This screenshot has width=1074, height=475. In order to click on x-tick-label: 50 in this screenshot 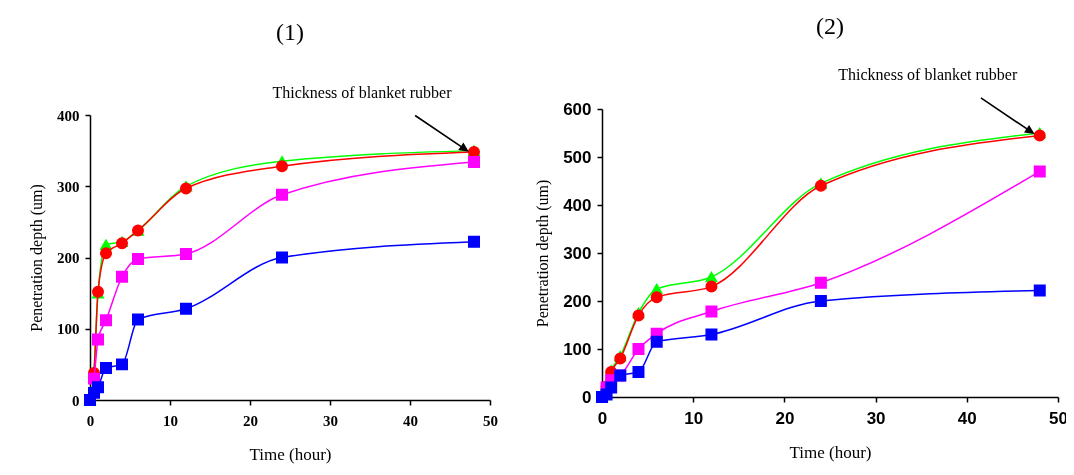, I will do `click(490, 420)`.